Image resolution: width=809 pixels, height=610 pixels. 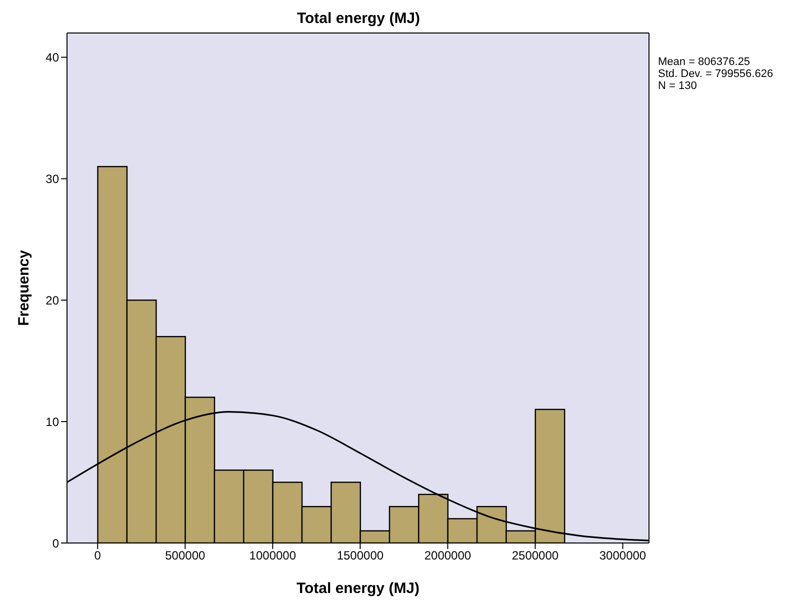 I want to click on y-axis-title: Frequency, so click(x=23, y=287).